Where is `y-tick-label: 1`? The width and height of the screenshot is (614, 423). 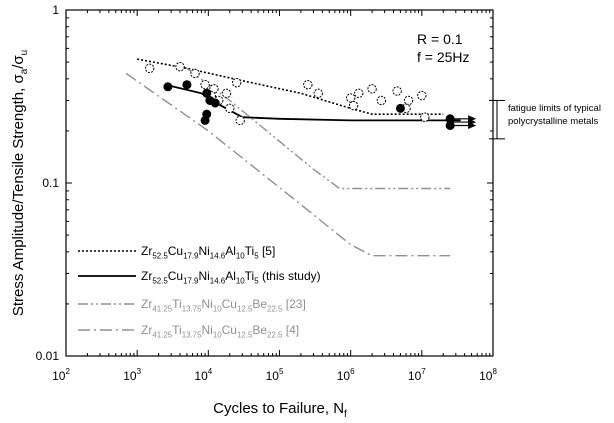
y-tick-label: 1 is located at coordinates (55, 10).